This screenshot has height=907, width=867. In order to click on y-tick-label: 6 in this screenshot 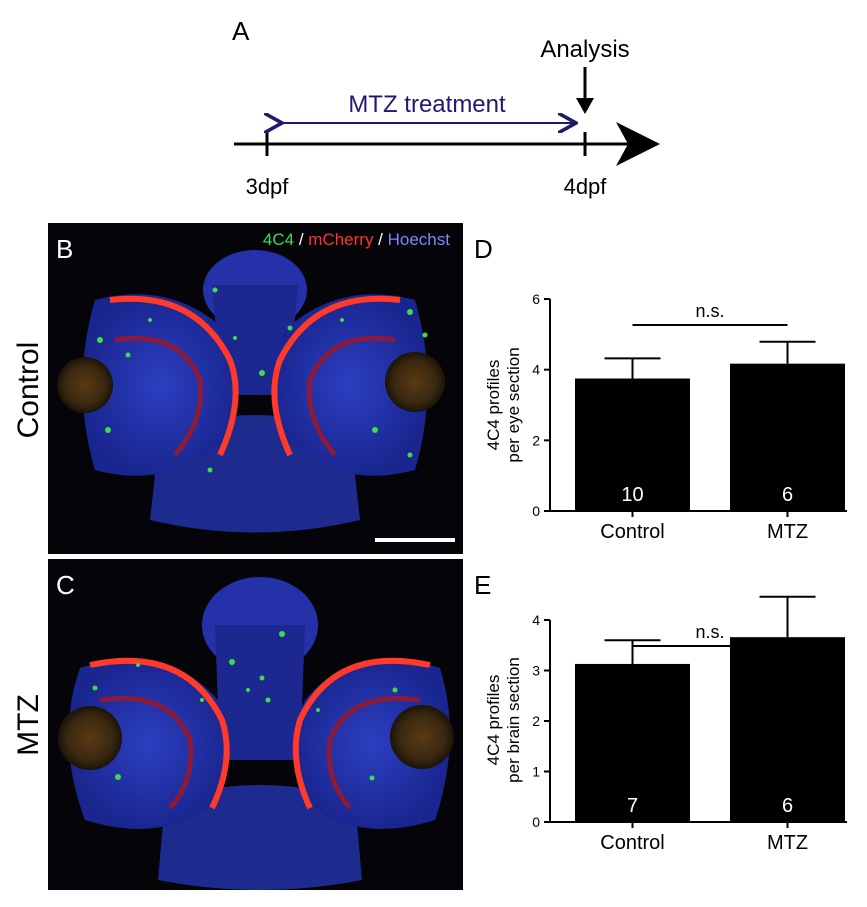, I will do `click(536, 299)`.